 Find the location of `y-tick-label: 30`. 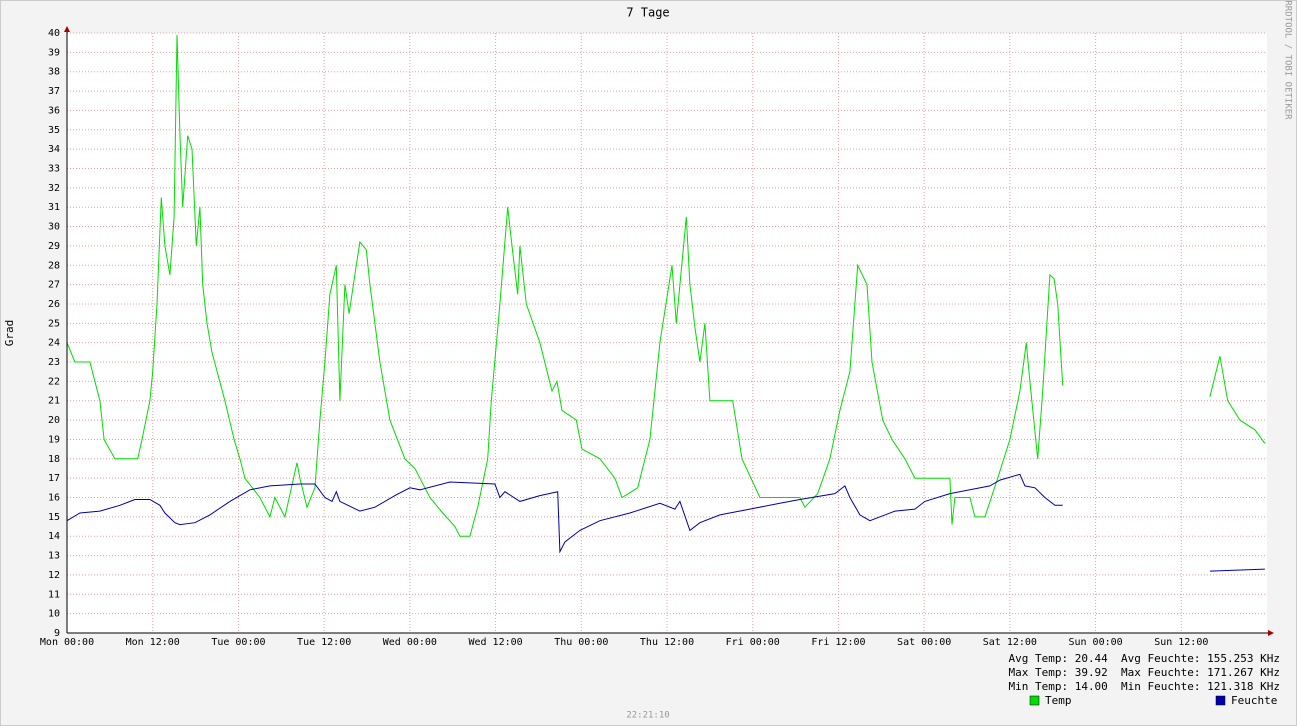

y-tick-label: 30 is located at coordinates (54, 227).